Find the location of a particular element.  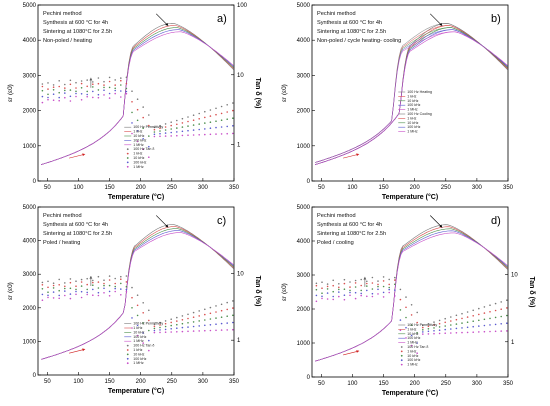

x-tick-label: 200 is located at coordinates (141, 188).